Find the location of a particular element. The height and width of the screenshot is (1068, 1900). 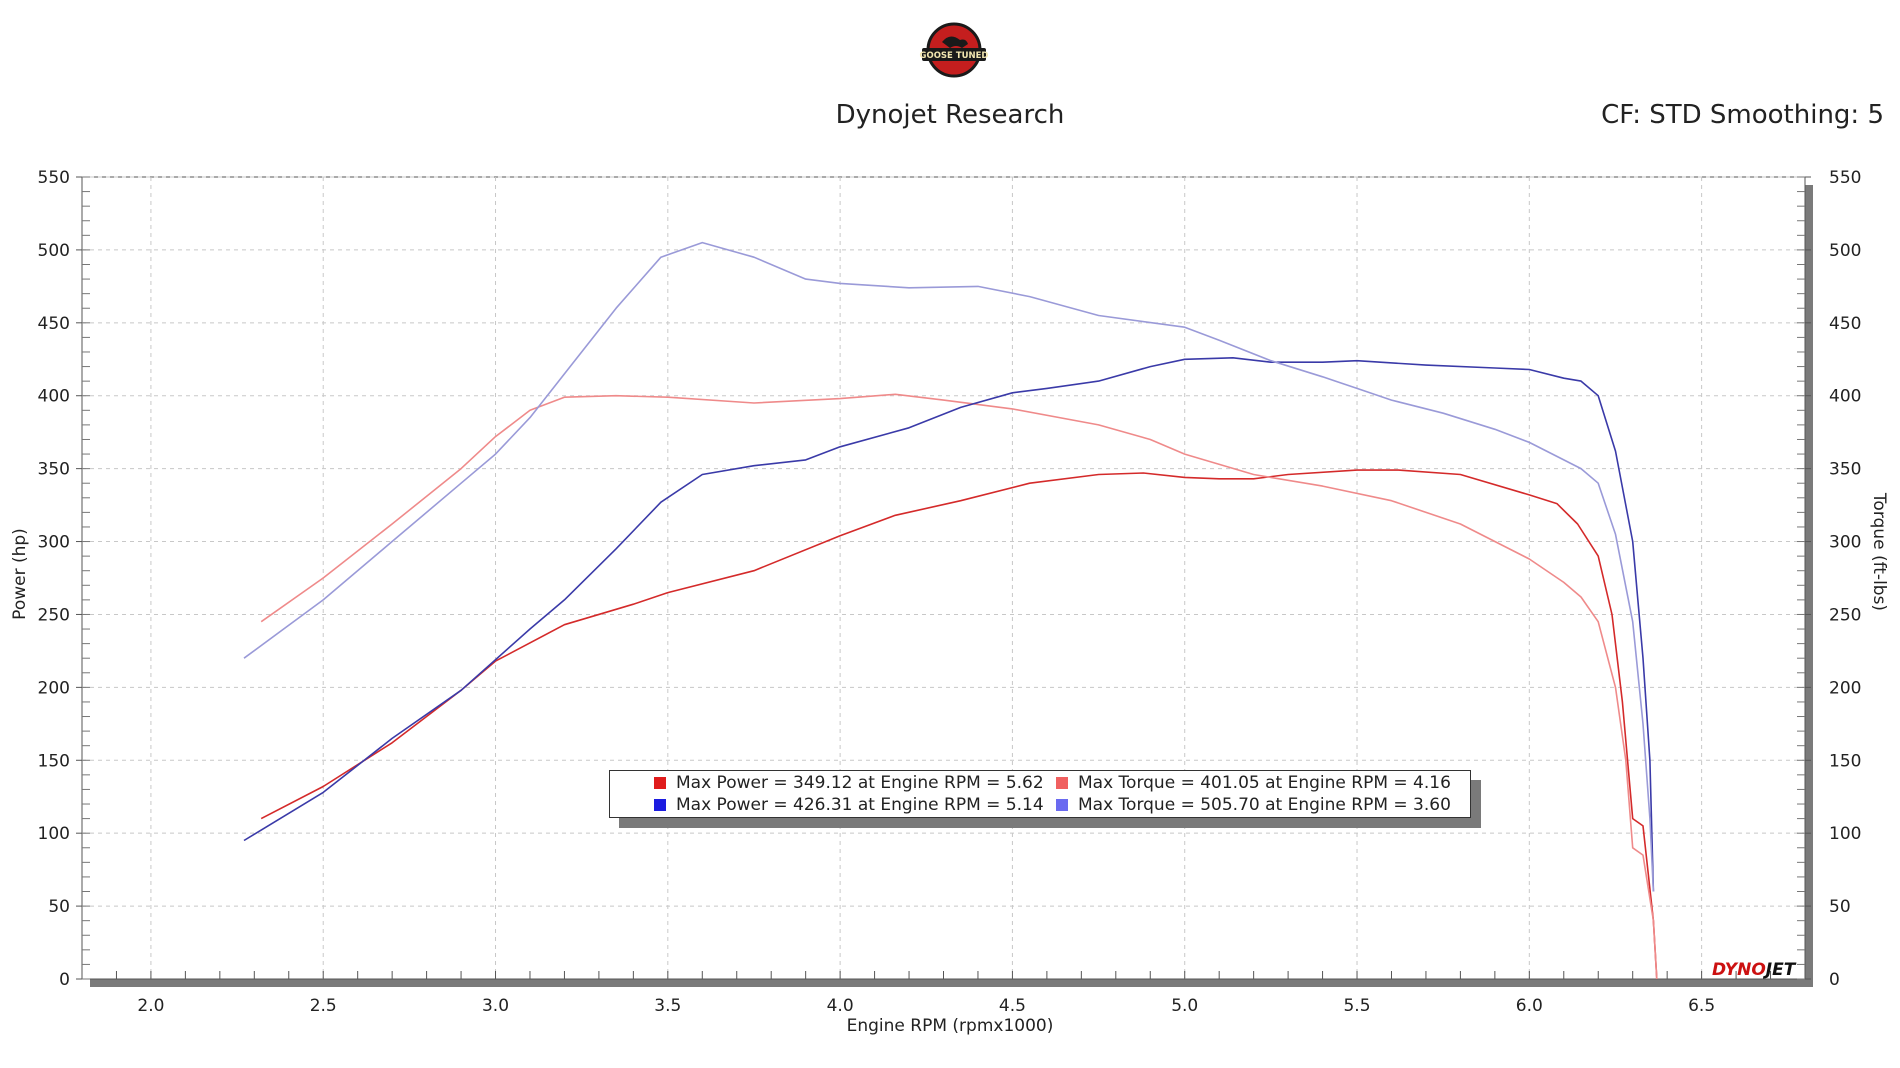

y-tick-label-right: 400 is located at coordinates (1845, 397).